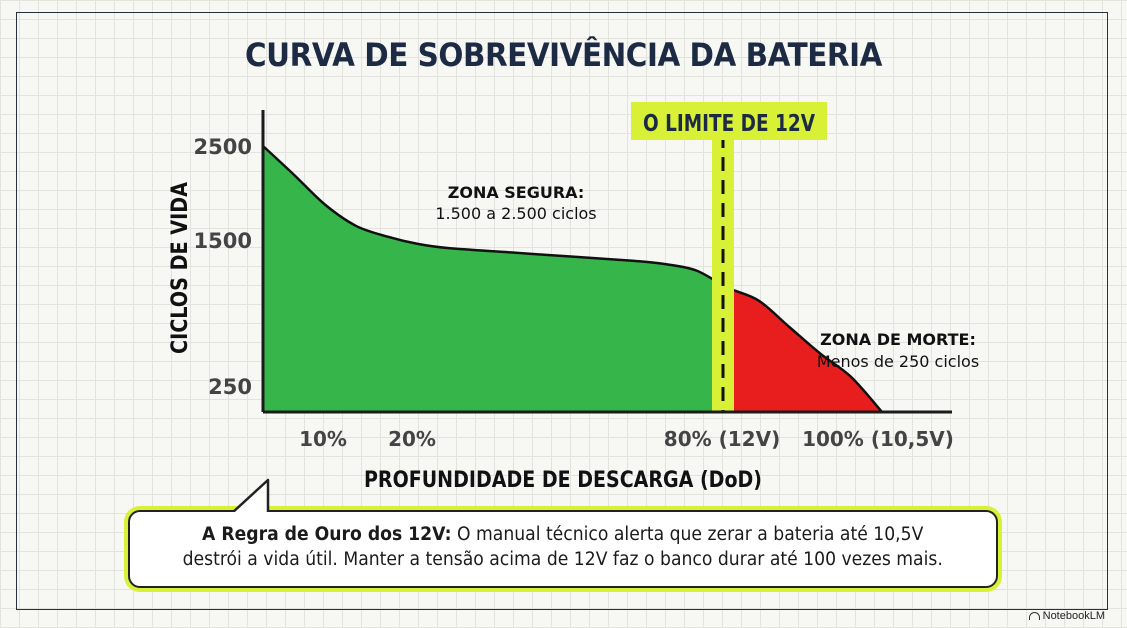 The image size is (1127, 628). Describe the element at coordinates (230, 387) in the screenshot. I see `y-tick-label: 250` at that location.